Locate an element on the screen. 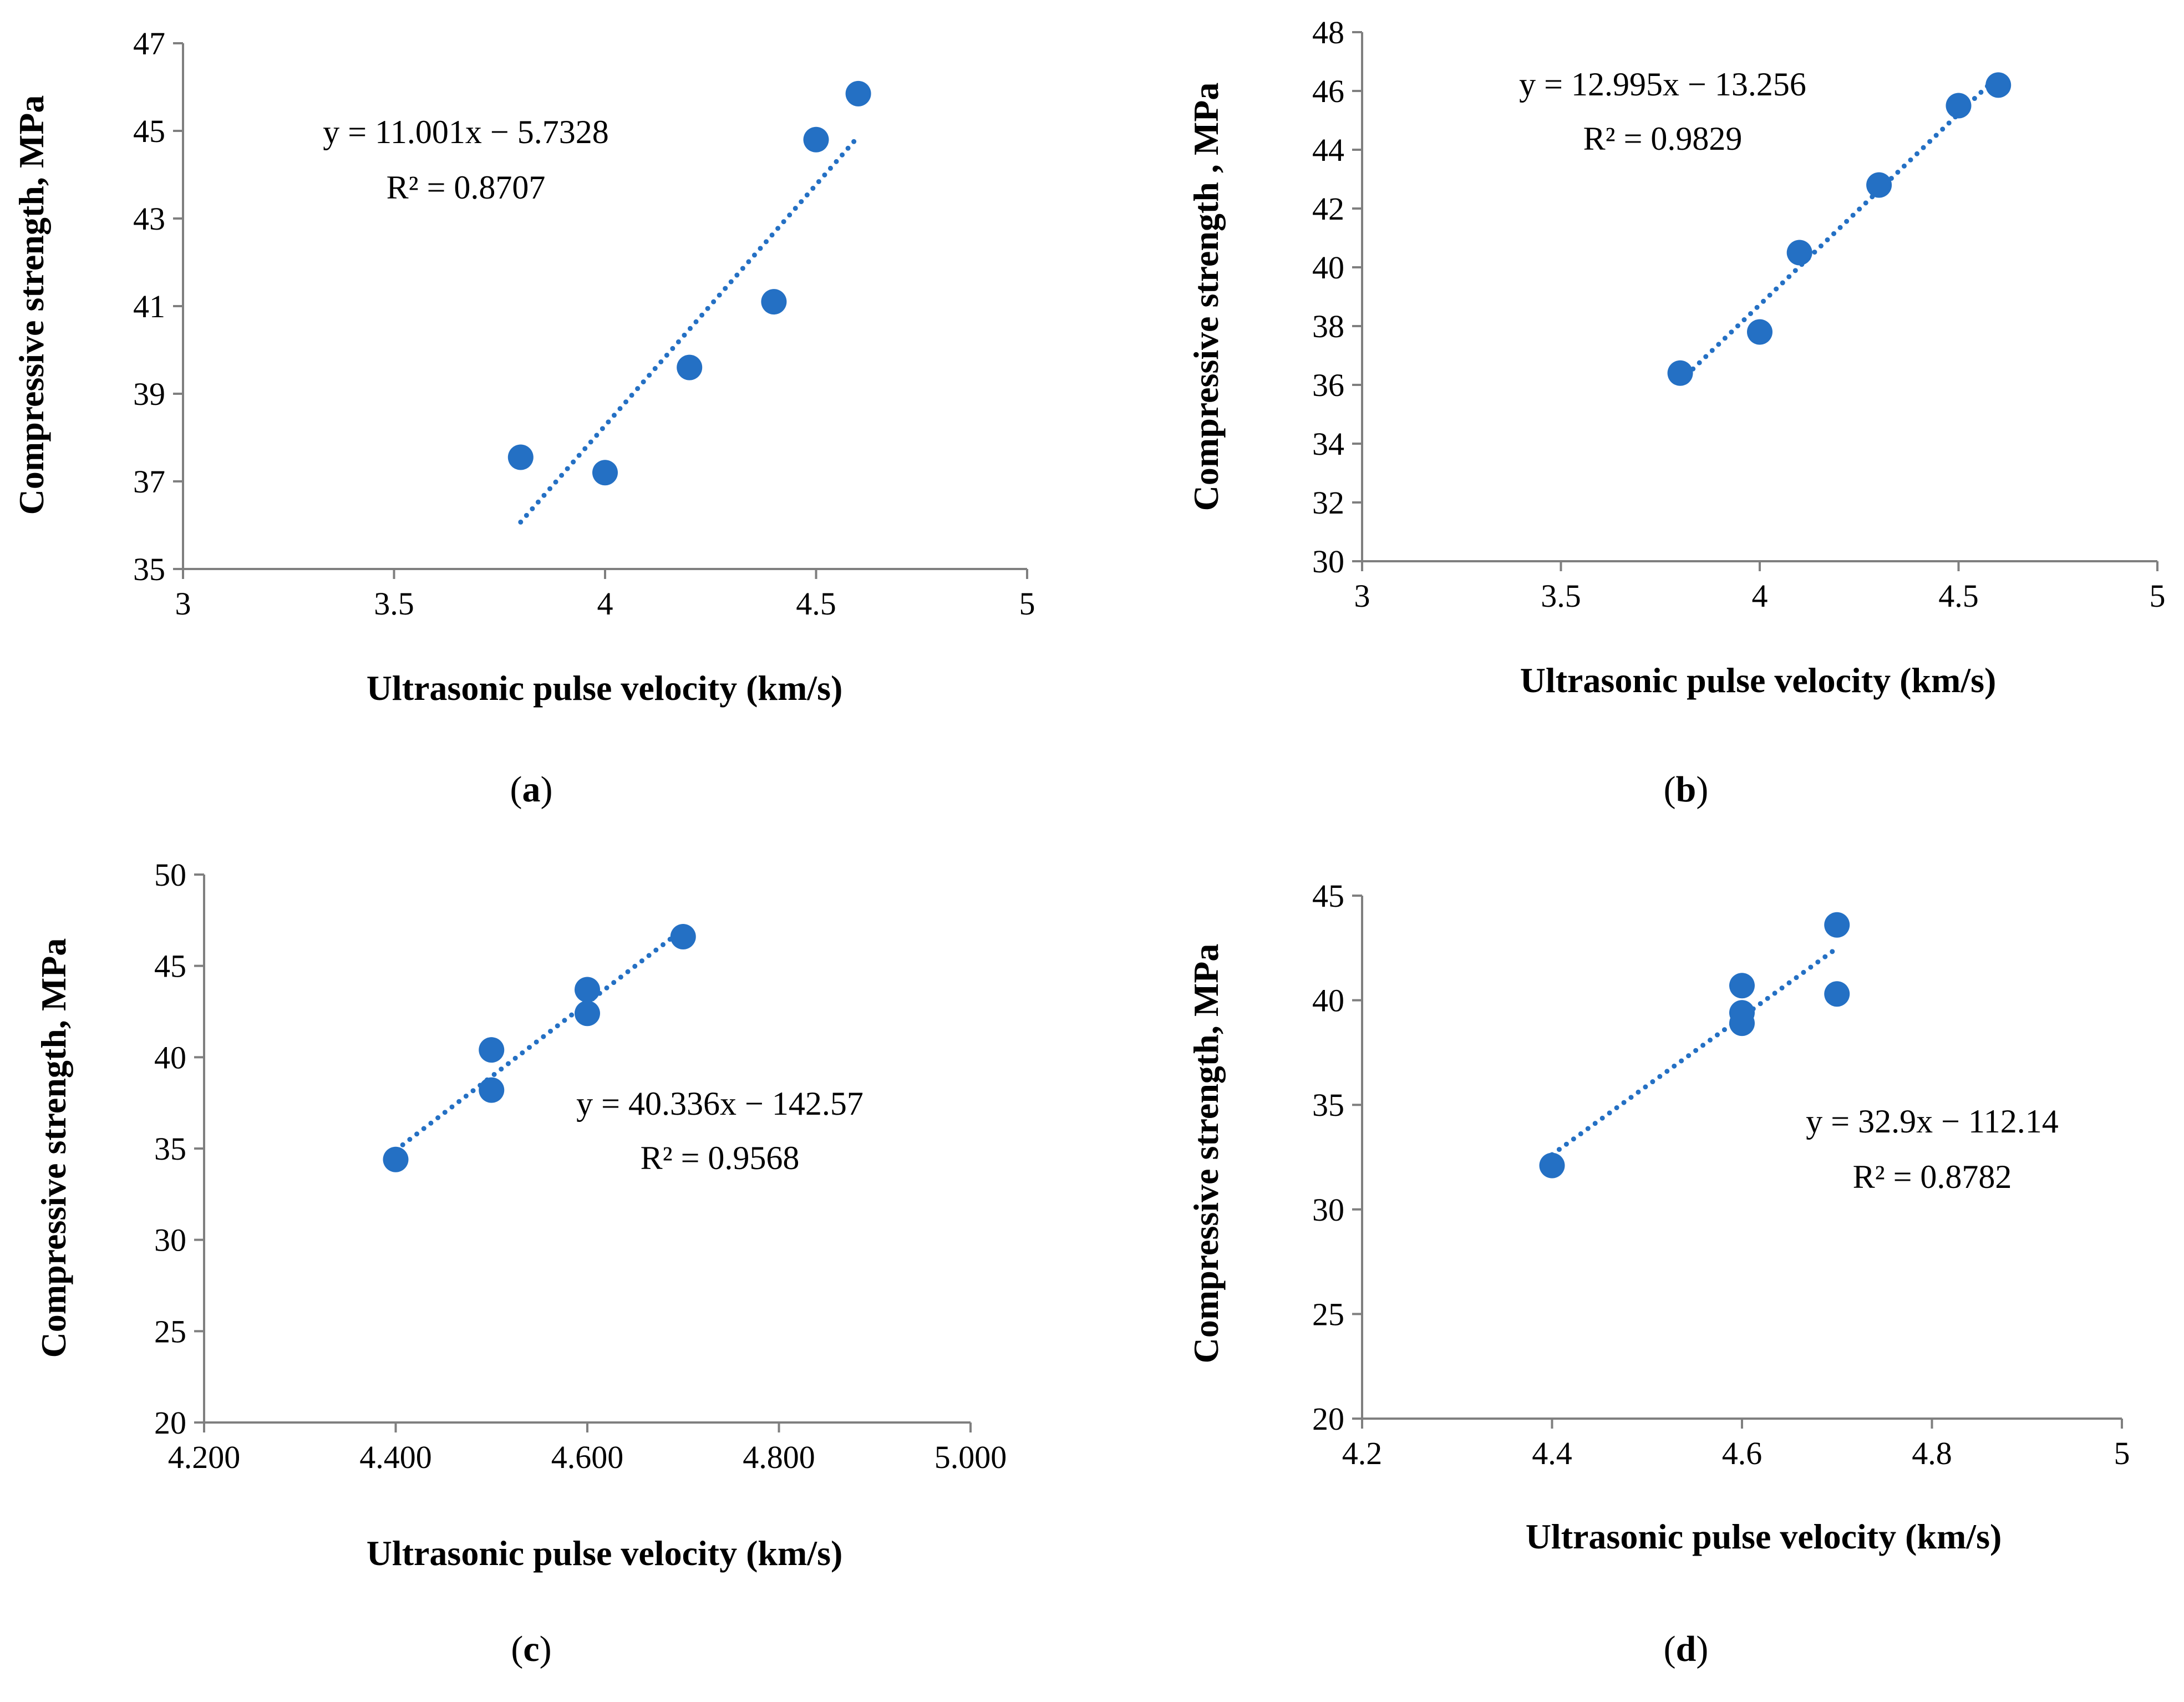 The width and height of the screenshot is (2184, 1702). panel-letter: d is located at coordinates (1687, 1649).